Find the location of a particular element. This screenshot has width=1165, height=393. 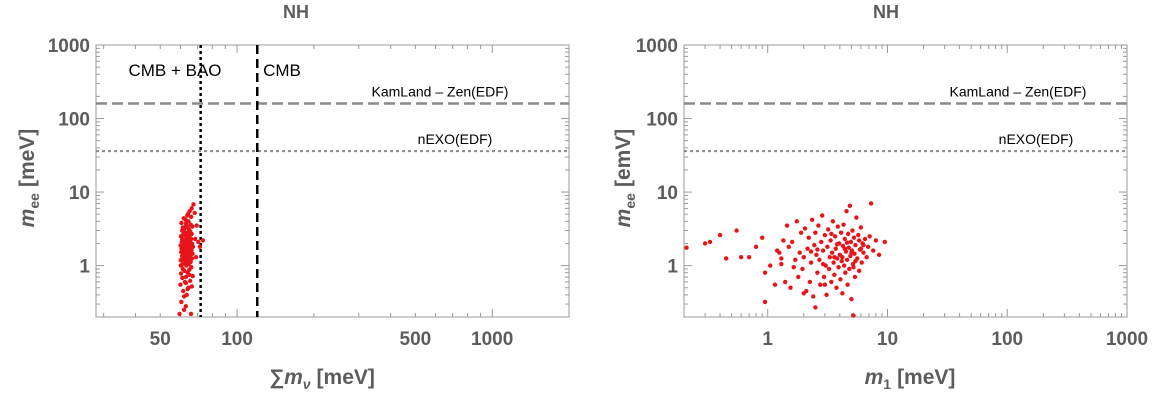

svg-text:∑mν[meV]: ∑mν [meV] is located at coordinates (322, 379).